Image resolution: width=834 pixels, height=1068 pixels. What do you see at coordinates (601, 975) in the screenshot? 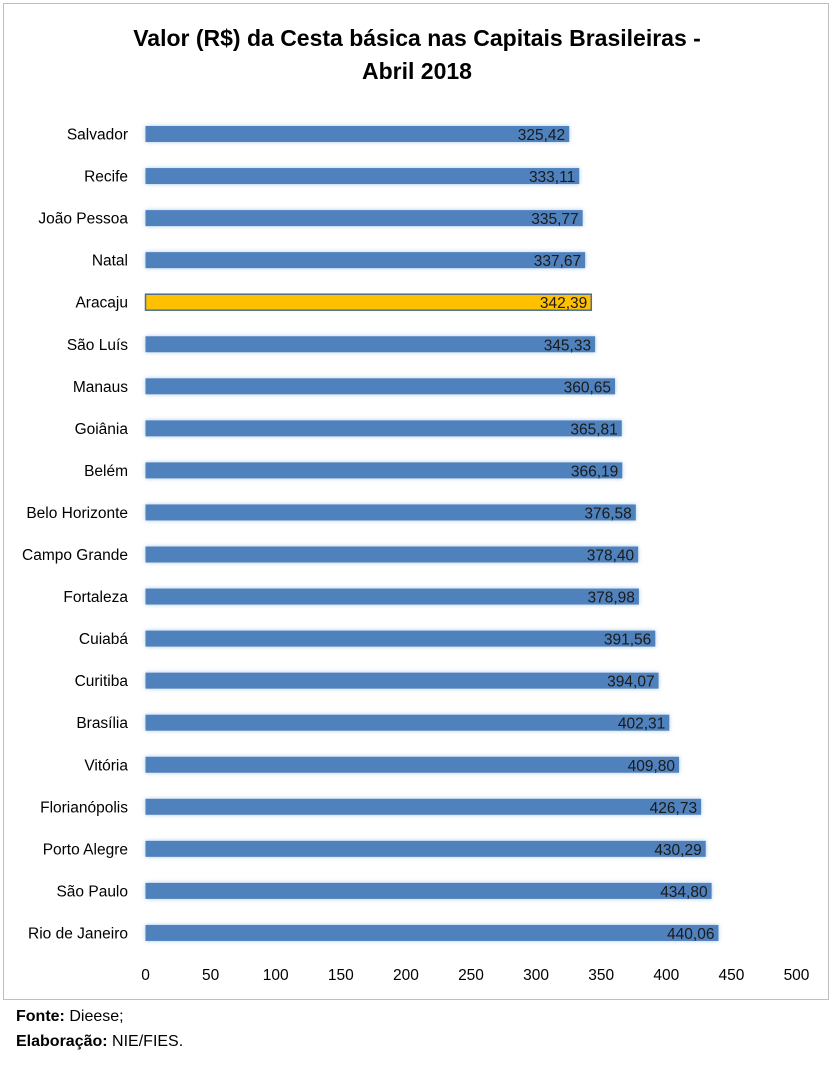
I see `x-tick-350: 350` at bounding box center [601, 975].